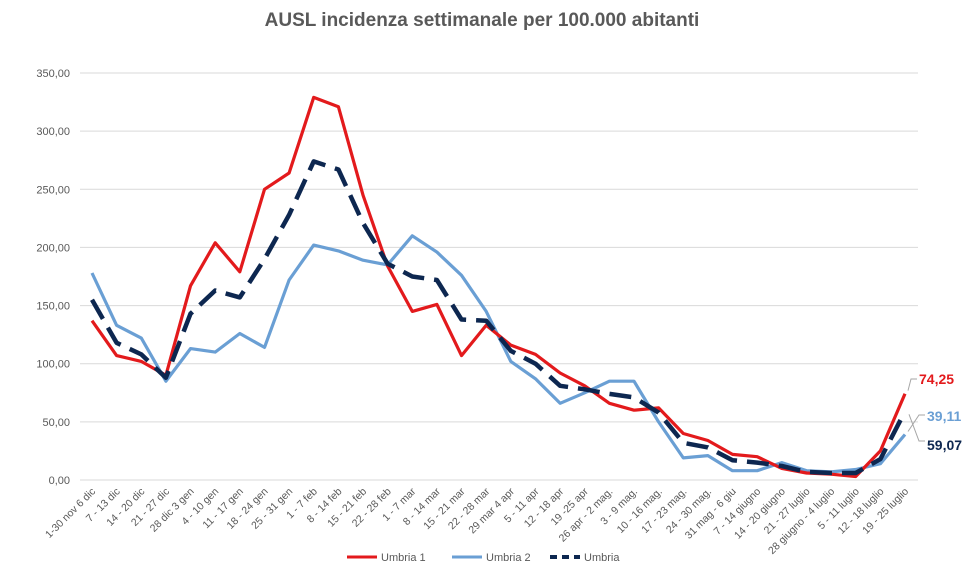  I want to click on legend-label: Umbria 1, so click(403, 558).